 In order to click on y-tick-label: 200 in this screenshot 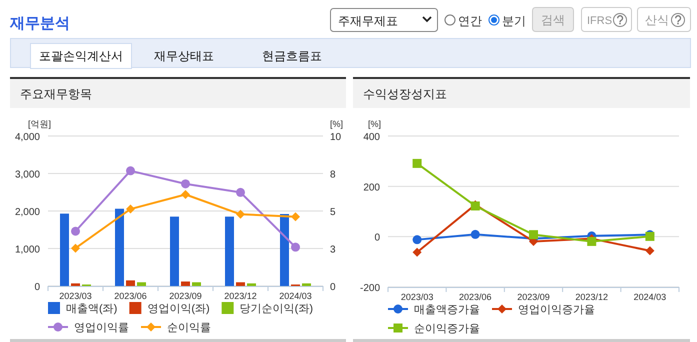, I will do `click(371, 188)`.